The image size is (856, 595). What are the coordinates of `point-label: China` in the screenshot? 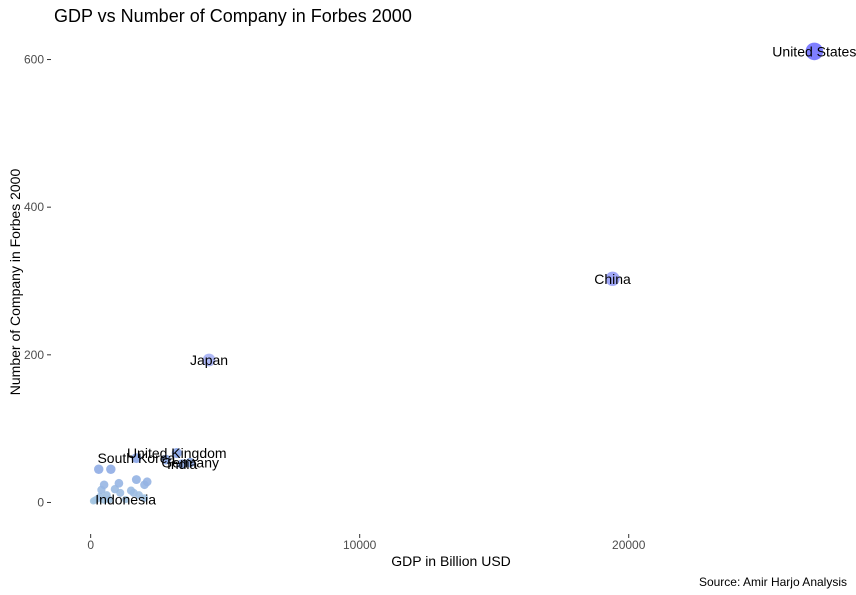 It's located at (612, 279).